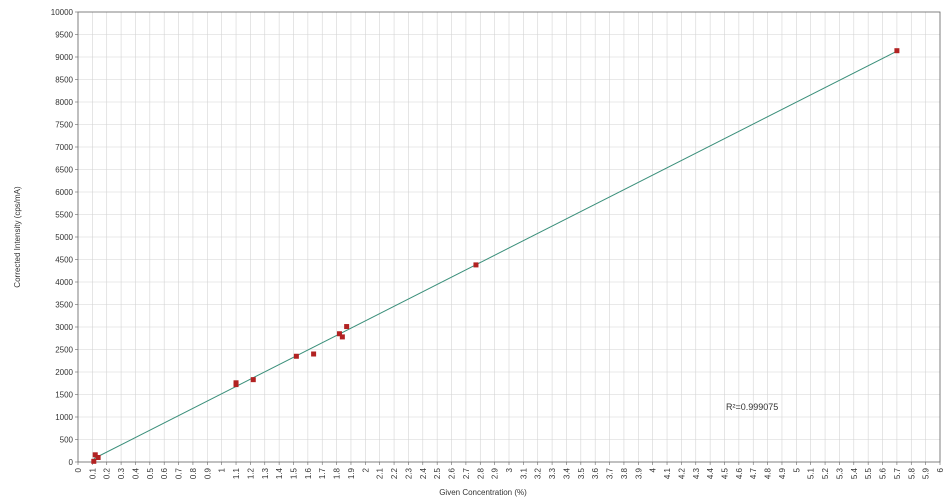 This screenshot has width=950, height=503. What do you see at coordinates (64, 147) in the screenshot?
I see `y-tick-label: 7000` at bounding box center [64, 147].